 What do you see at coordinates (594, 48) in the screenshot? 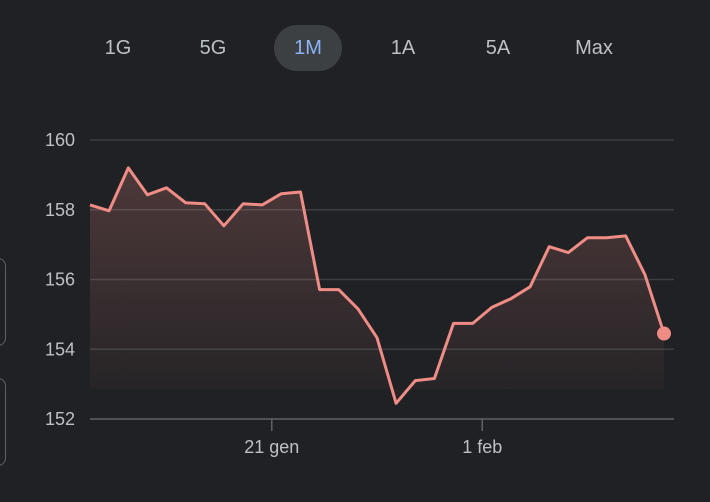
I see `range-max-button: Max` at bounding box center [594, 48].